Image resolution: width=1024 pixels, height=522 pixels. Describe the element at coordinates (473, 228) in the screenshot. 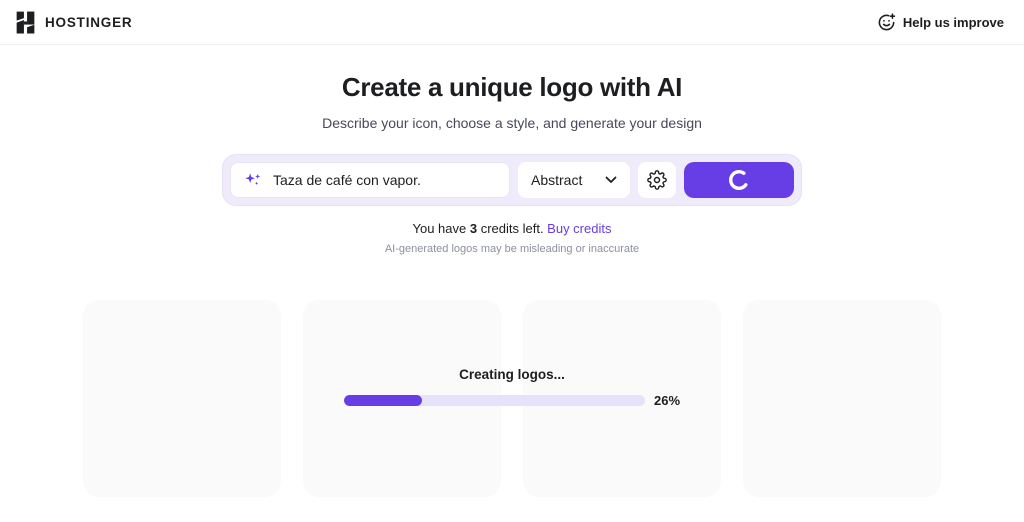

I see `credits-count: 3` at that location.